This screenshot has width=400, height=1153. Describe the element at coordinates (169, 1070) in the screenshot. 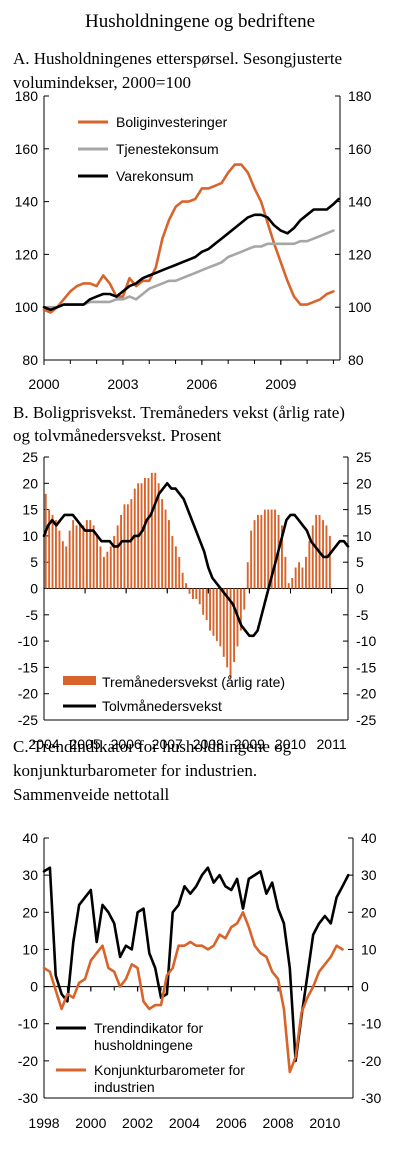

I see `legend-item-2-label: Konjunkturbarometer for` at that location.